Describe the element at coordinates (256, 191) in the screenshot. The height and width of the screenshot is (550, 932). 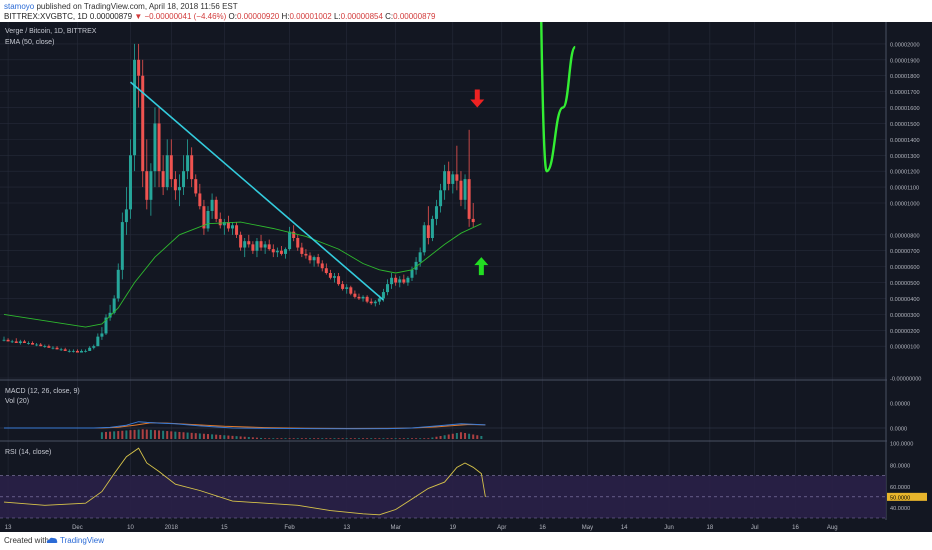
I see `trendline` at that location.